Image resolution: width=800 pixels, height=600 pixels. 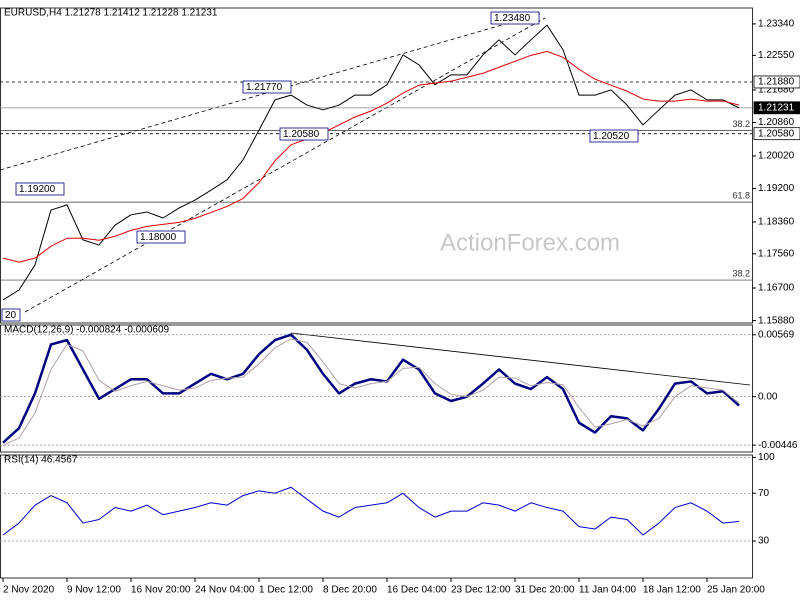 What do you see at coordinates (530, 242) in the screenshot?
I see `watermark: ActionForex.com` at bounding box center [530, 242].